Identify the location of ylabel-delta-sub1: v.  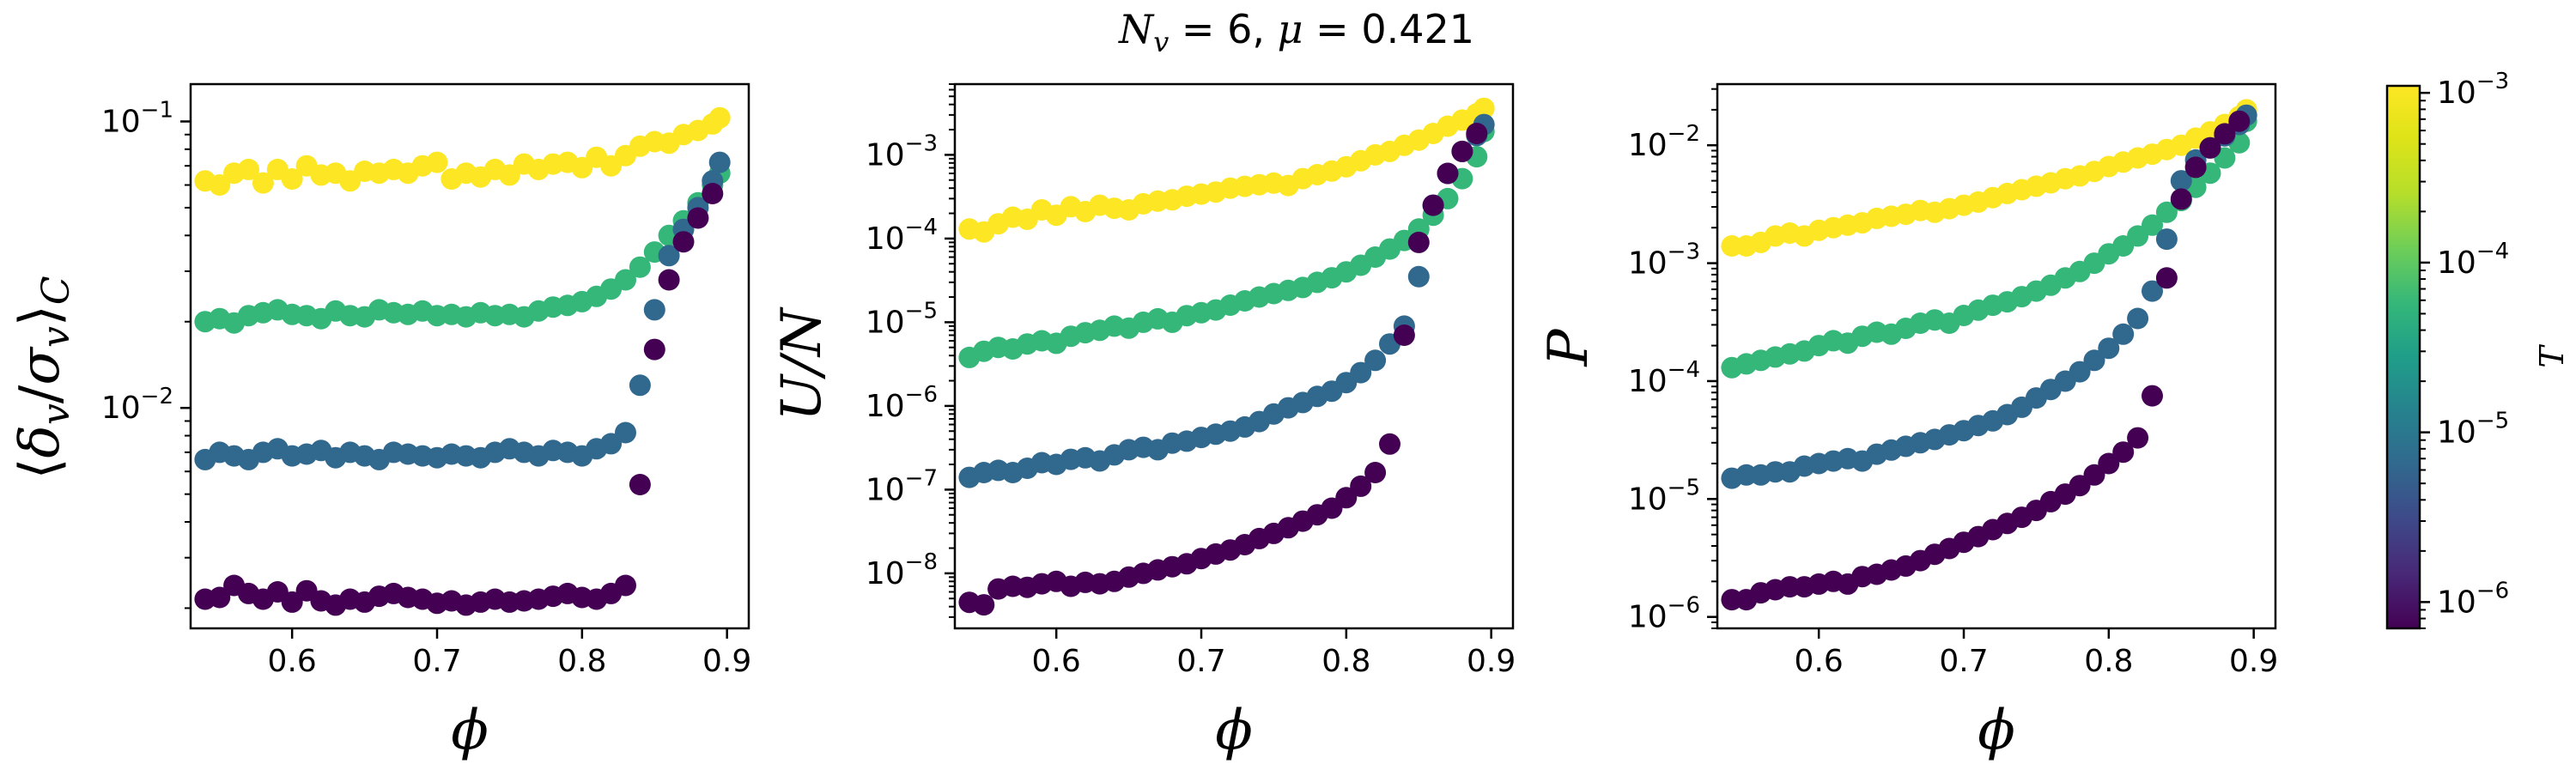
(56, 414).